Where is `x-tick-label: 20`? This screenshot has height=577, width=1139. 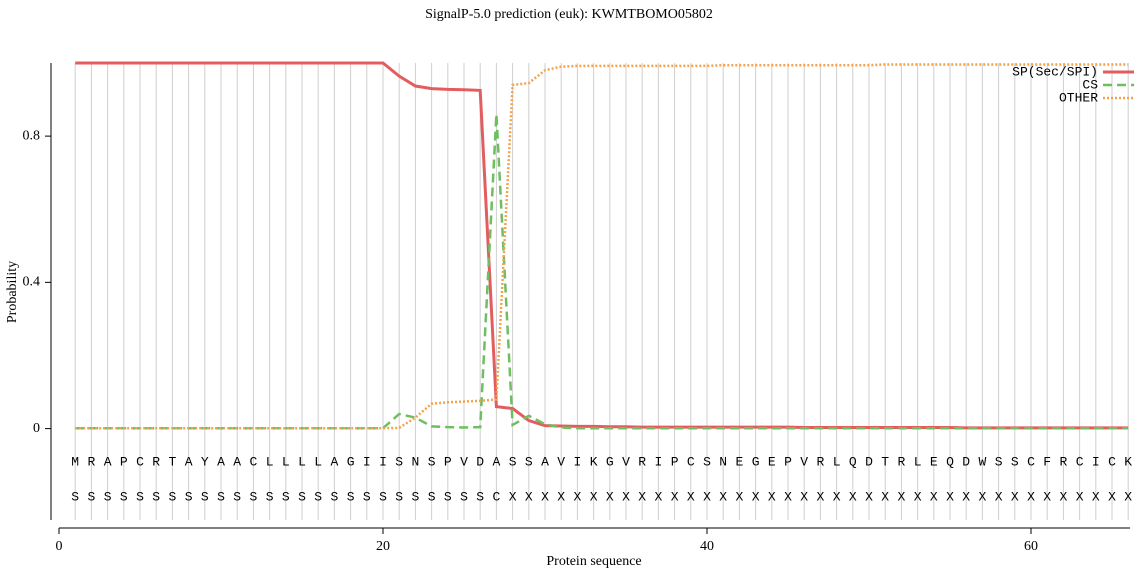 x-tick-label: 20 is located at coordinates (383, 546).